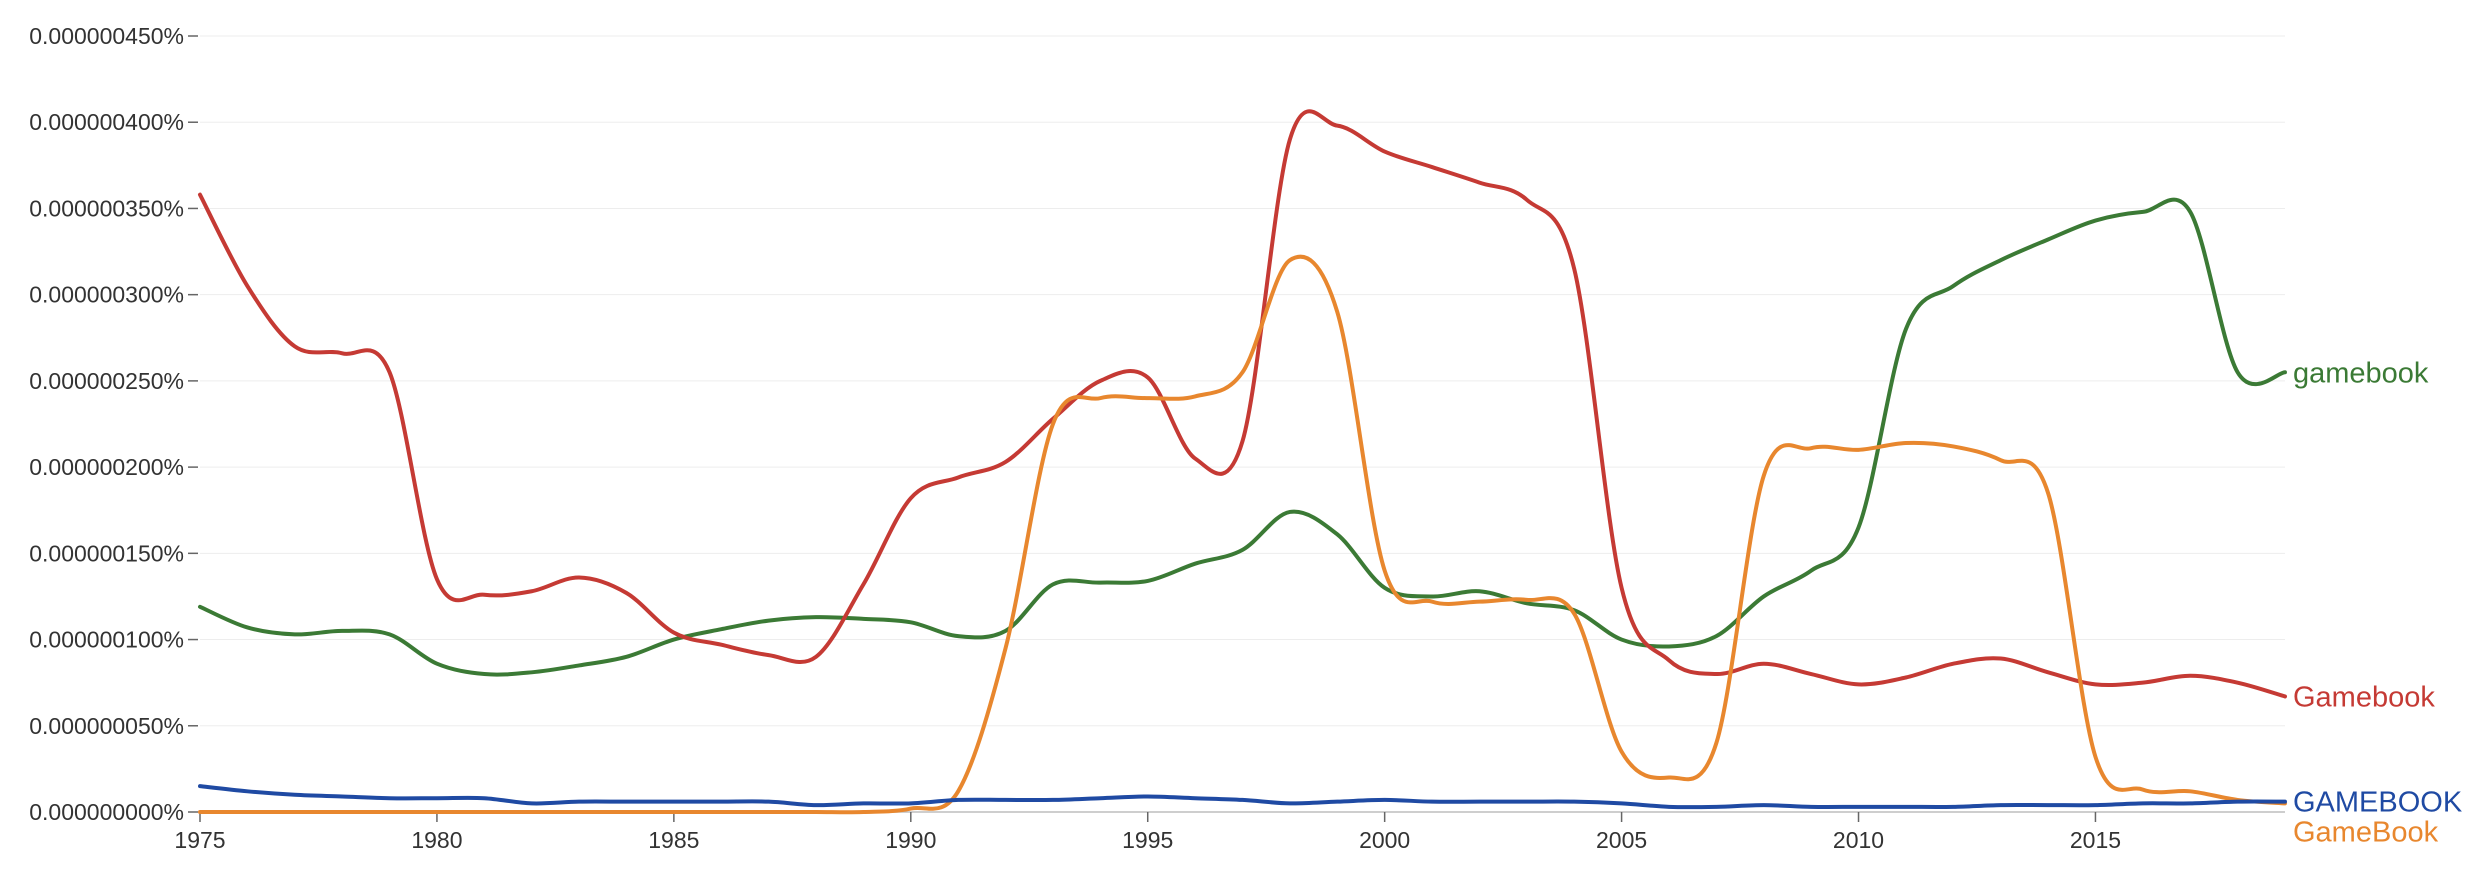 The image size is (2478, 872). What do you see at coordinates (1229, 832) in the screenshot?
I see `x-axis: 1975 1980 1985 1990 1995 2000 2005 2010 2015` at bounding box center [1229, 832].